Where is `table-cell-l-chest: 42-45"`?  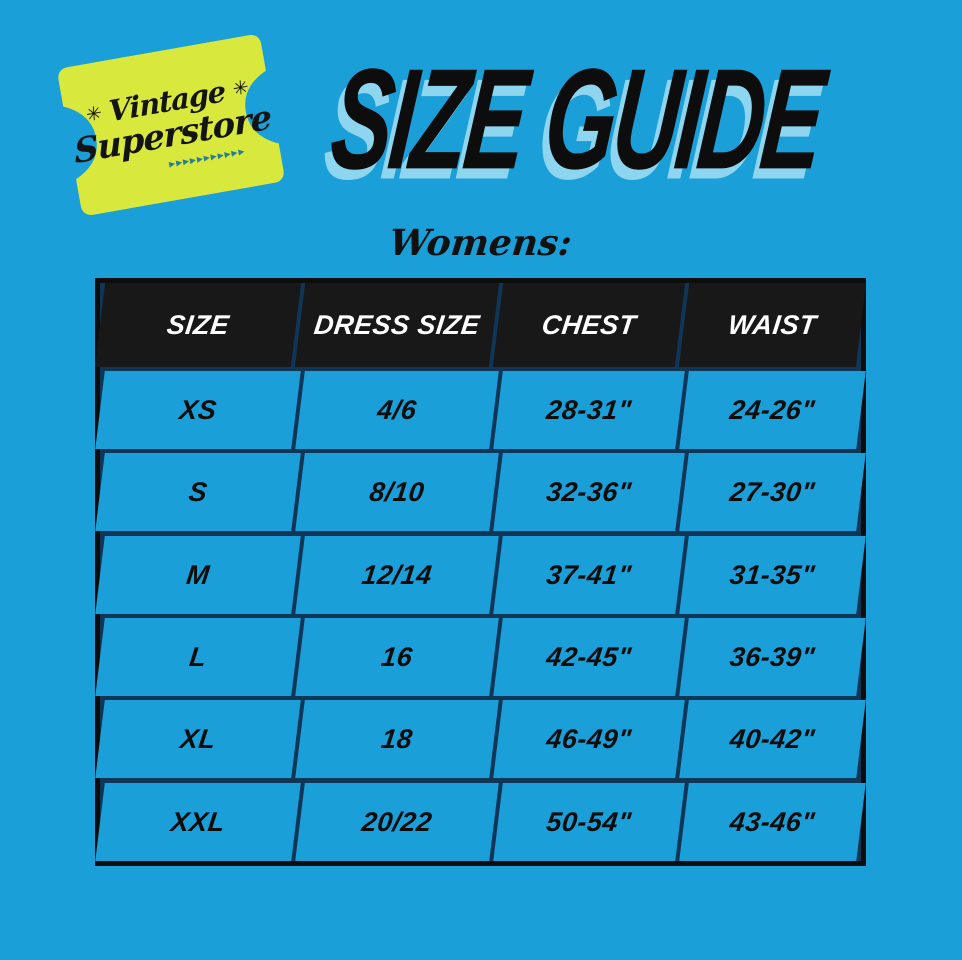 table-cell-l-chest: 42-45" is located at coordinates (589, 657).